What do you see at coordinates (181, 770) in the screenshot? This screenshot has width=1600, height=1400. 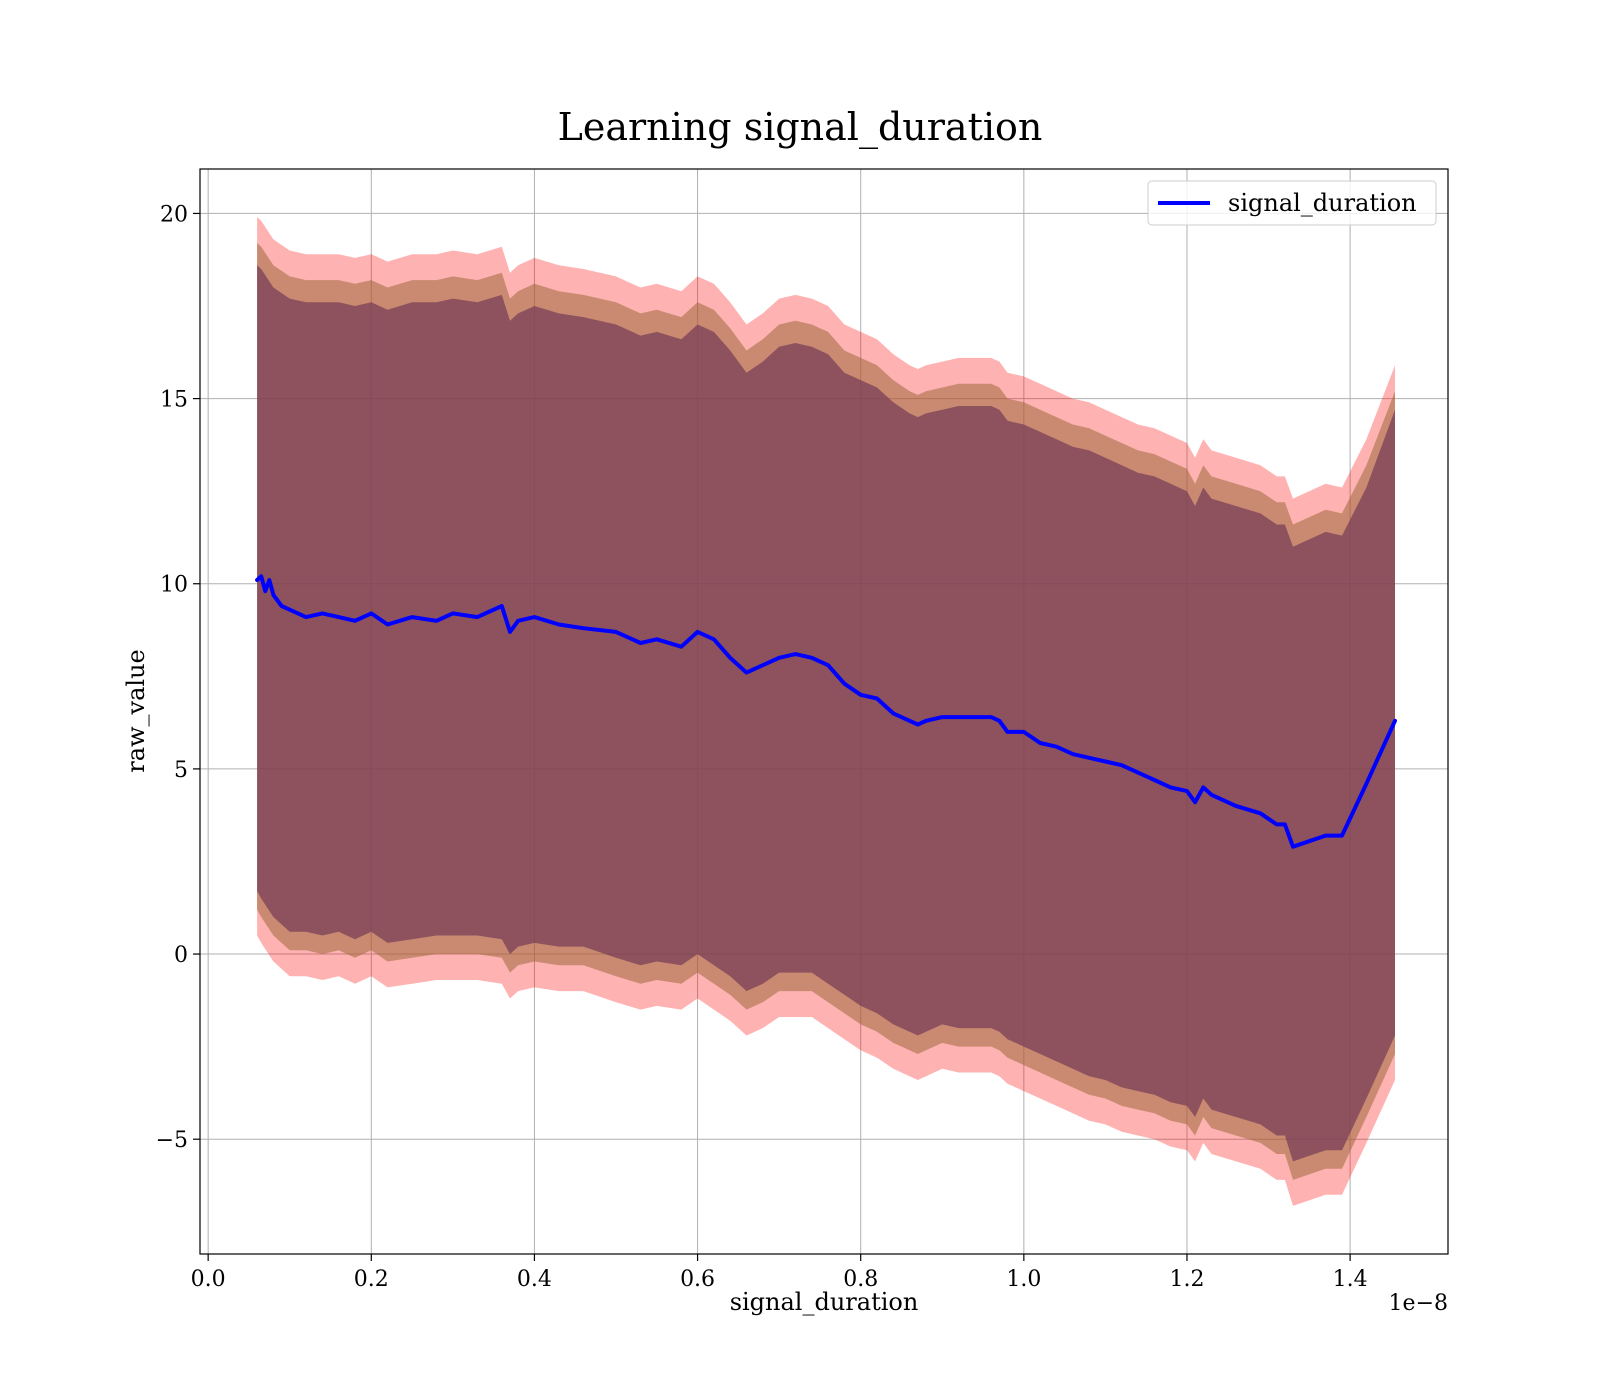 I see `y-tick-label: 5` at bounding box center [181, 770].